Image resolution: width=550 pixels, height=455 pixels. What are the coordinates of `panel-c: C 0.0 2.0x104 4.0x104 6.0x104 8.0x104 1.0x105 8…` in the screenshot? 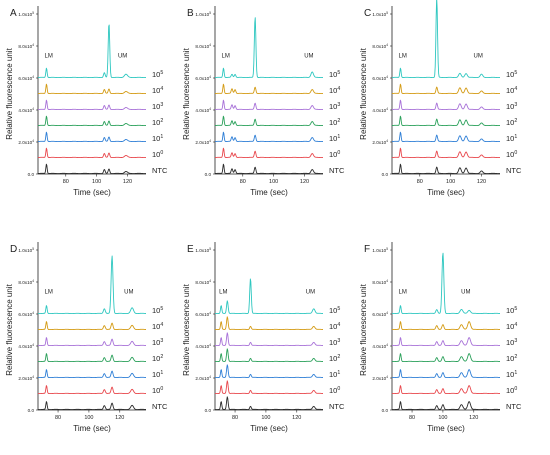 It's located at (440, 98).